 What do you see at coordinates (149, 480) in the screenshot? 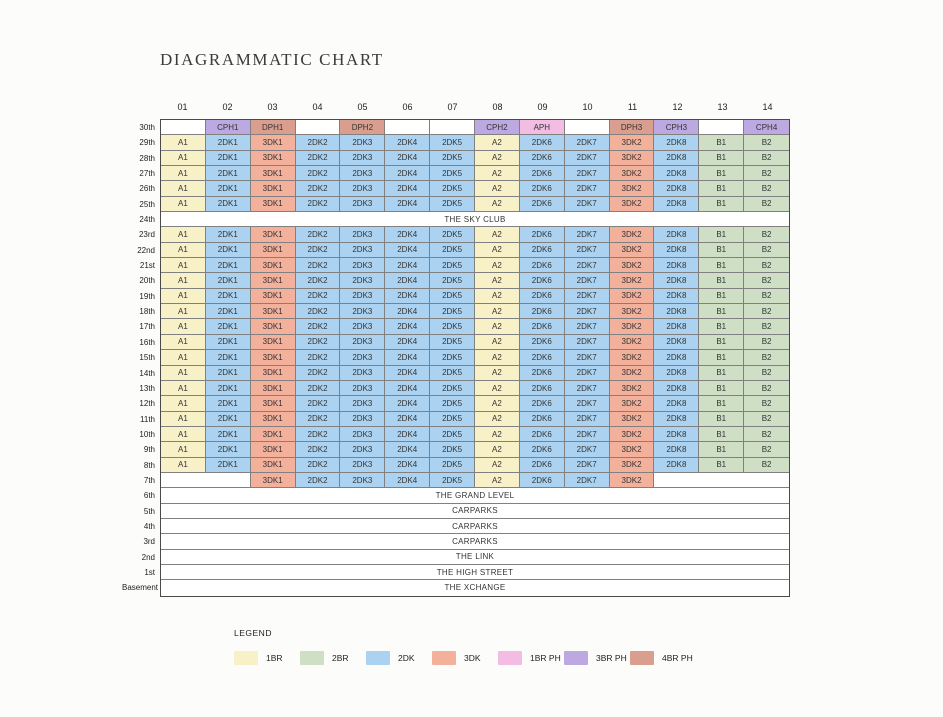
I see `floor-label: 7th` at bounding box center [149, 480].